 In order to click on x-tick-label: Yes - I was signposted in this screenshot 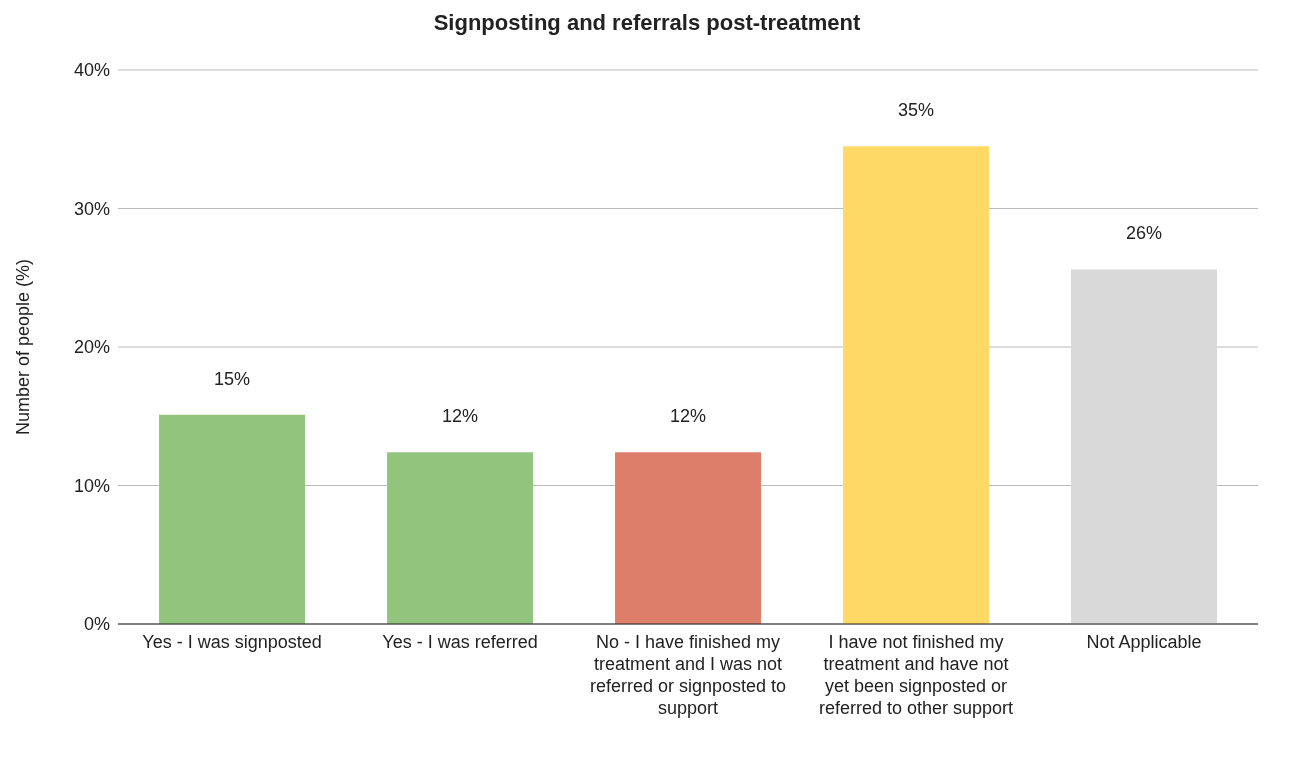, I will do `click(232, 642)`.